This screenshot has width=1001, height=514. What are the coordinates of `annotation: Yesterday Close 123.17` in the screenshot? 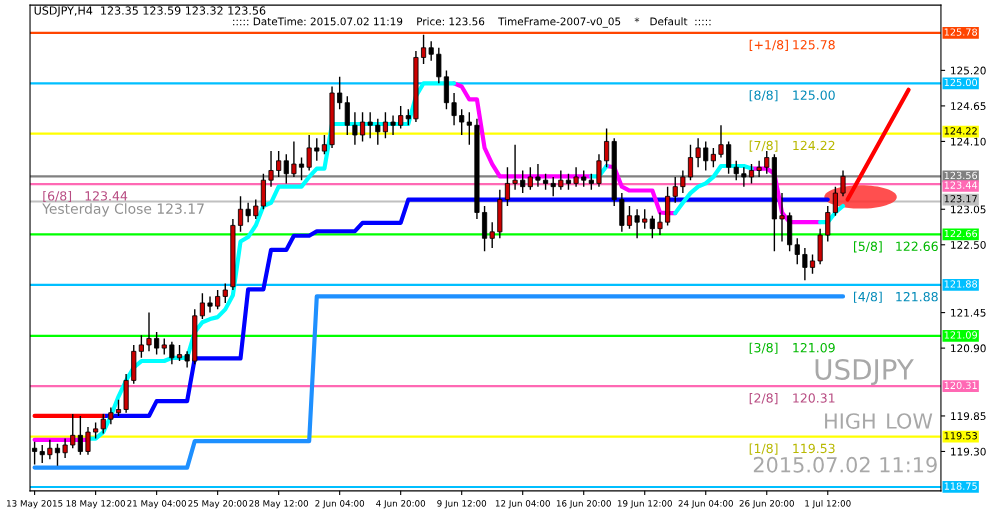 It's located at (123, 210).